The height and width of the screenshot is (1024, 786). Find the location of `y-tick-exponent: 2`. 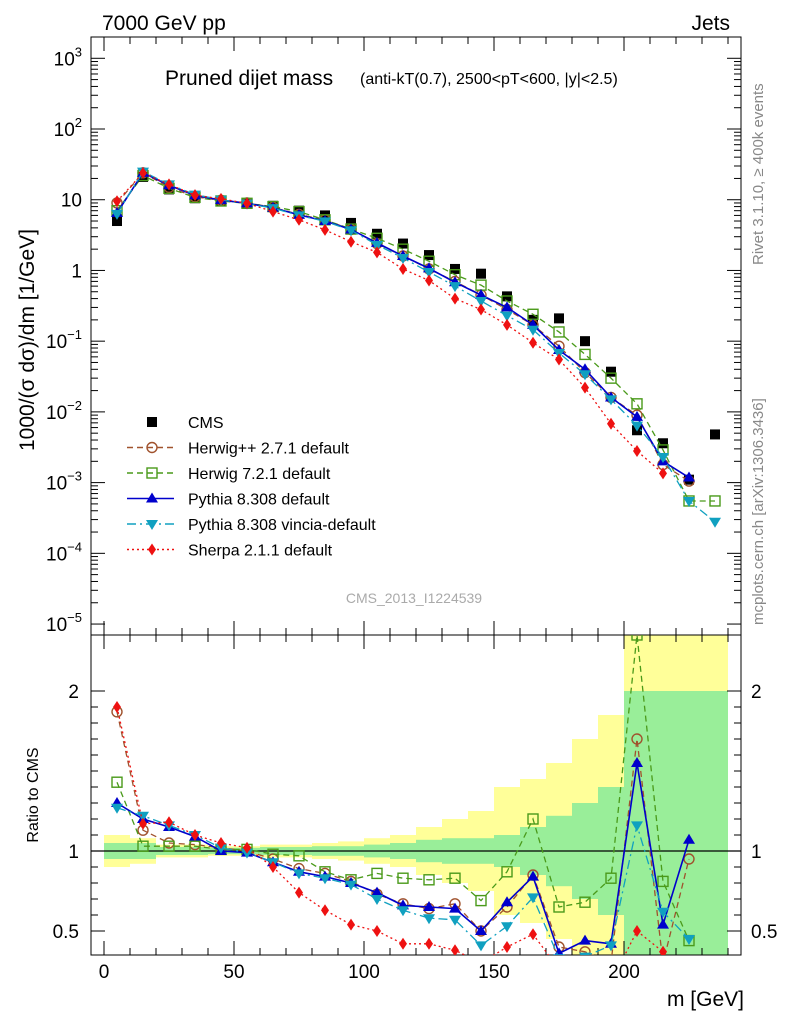

y-tick-exponent: 2 is located at coordinates (78, 122).